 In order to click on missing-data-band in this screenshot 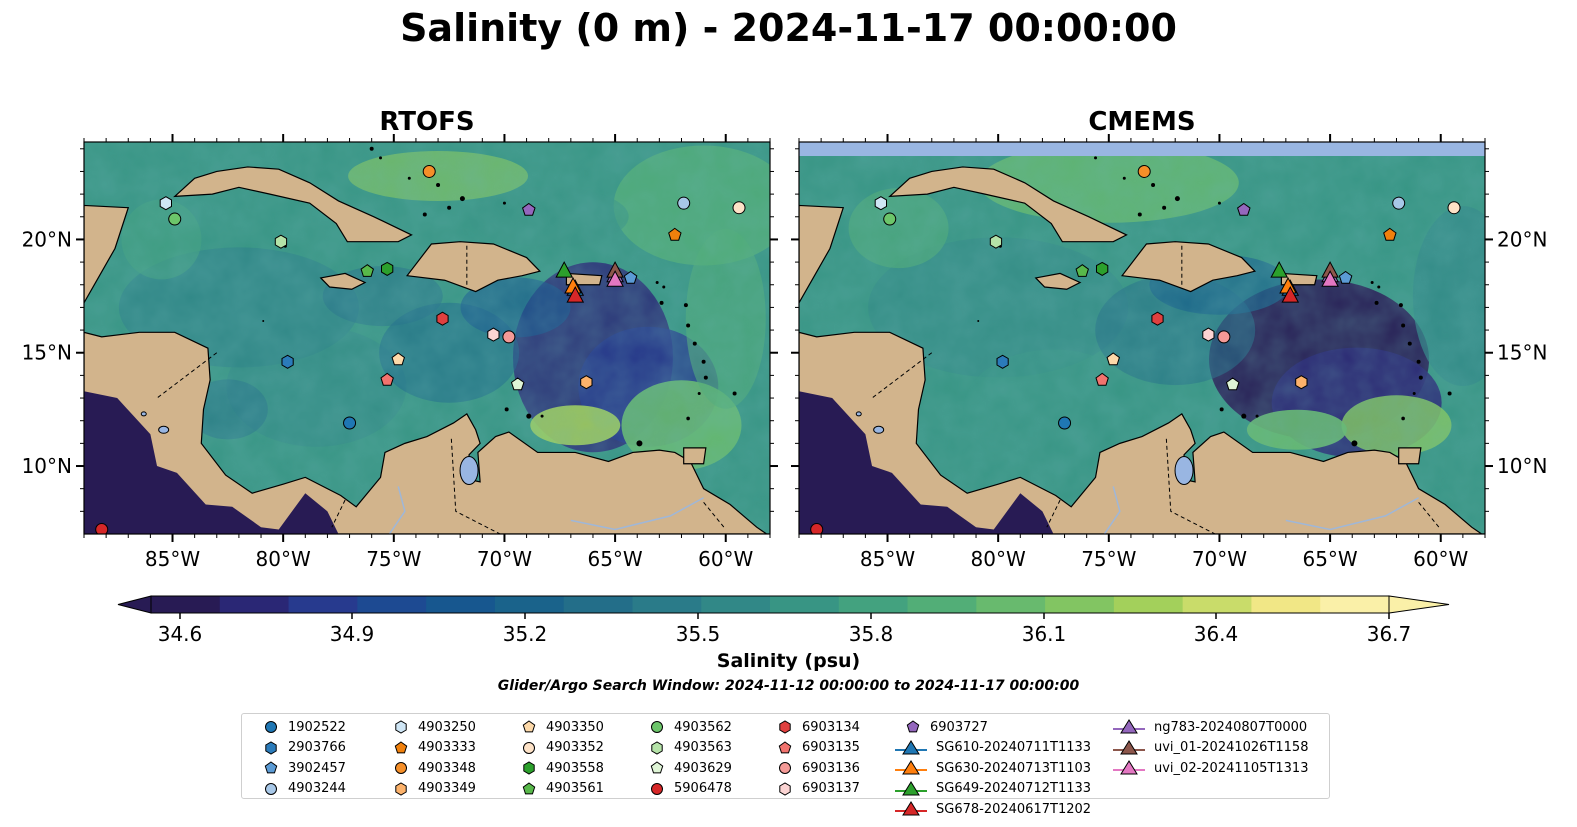, I will do `click(1142, 149)`.